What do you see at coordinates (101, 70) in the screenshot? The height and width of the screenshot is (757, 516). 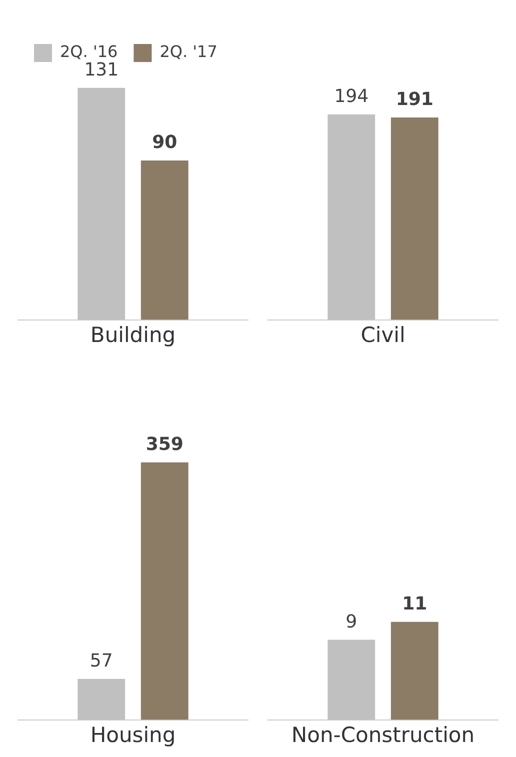 I see `data-label: 131` at bounding box center [101, 70].